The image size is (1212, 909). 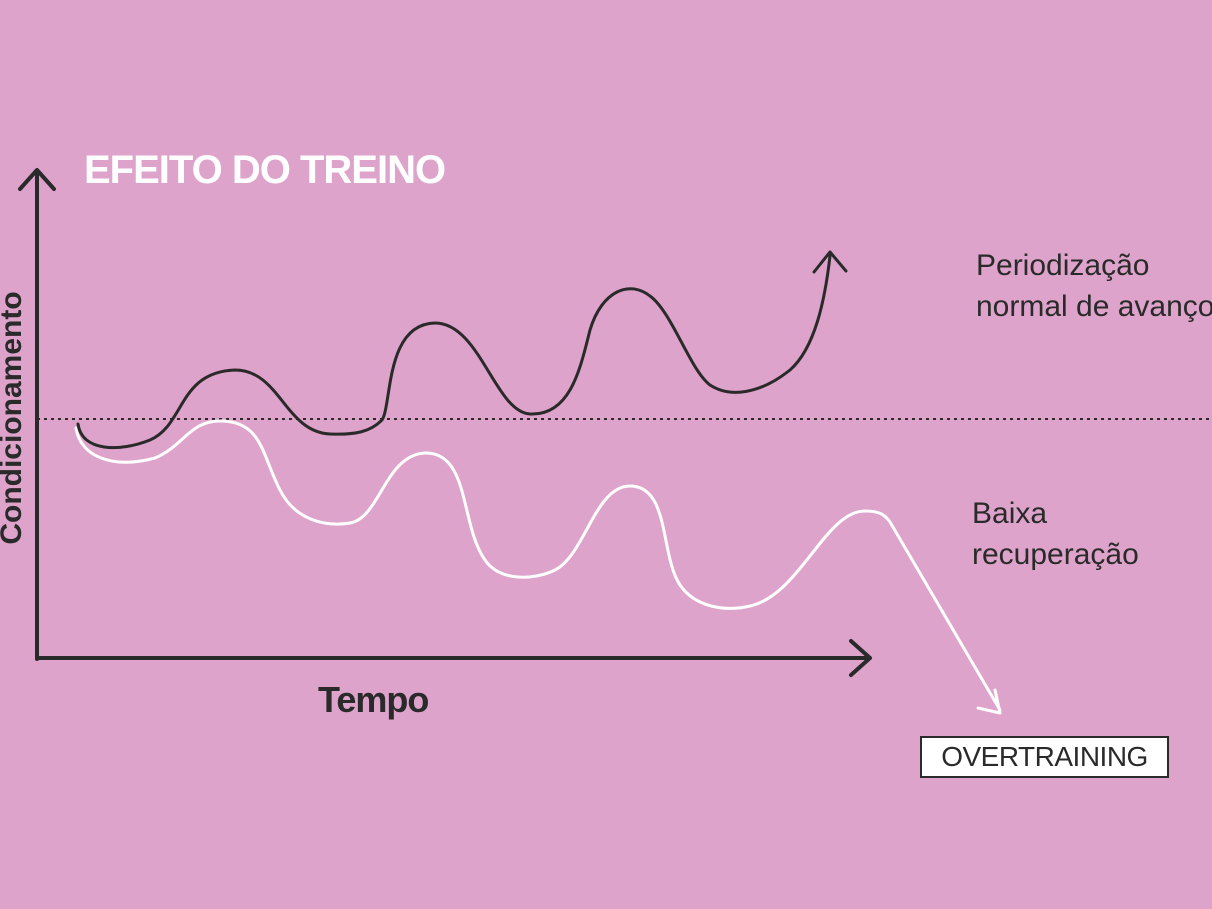 What do you see at coordinates (454, 352) in the screenshot?
I see `normal-periodization-curve` at bounding box center [454, 352].